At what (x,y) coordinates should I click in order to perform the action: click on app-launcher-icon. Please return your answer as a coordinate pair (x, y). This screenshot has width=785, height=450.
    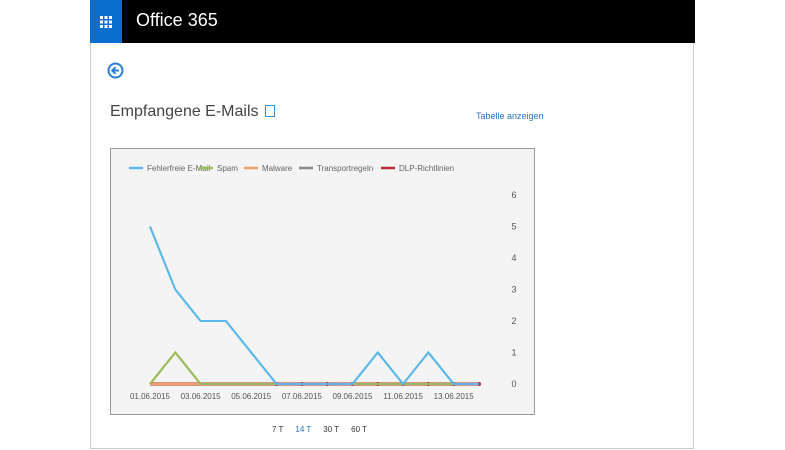
    Looking at the image, I should click on (106, 21).